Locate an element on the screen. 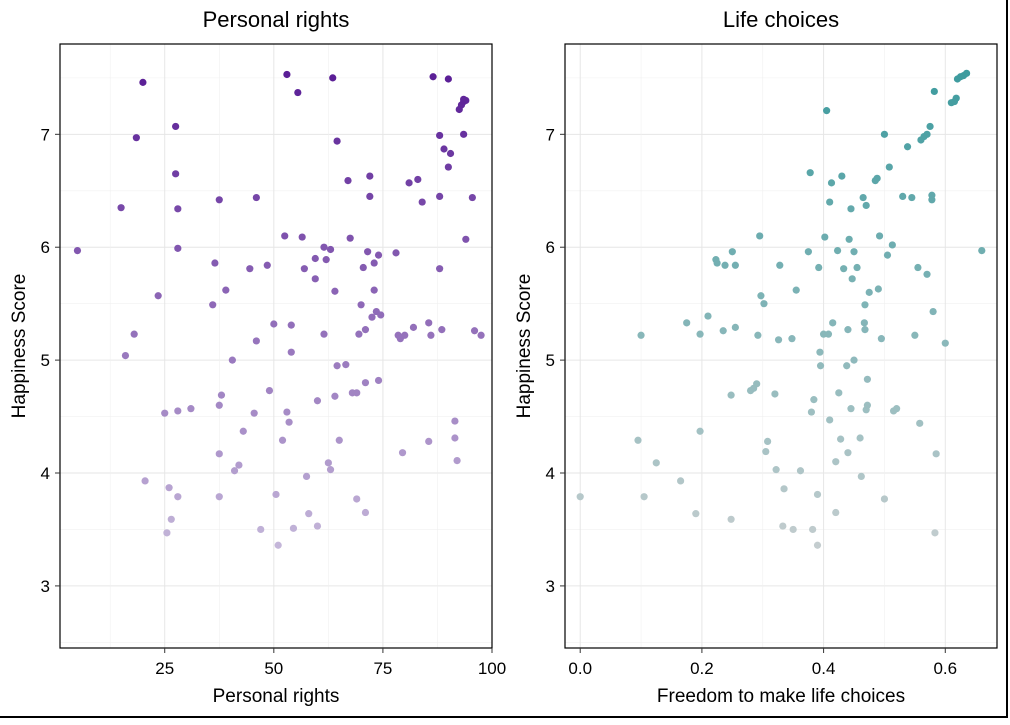 Image resolution: width=1010 pixels, height=725 pixels. x-tick-label: 0.6 is located at coordinates (945, 668).